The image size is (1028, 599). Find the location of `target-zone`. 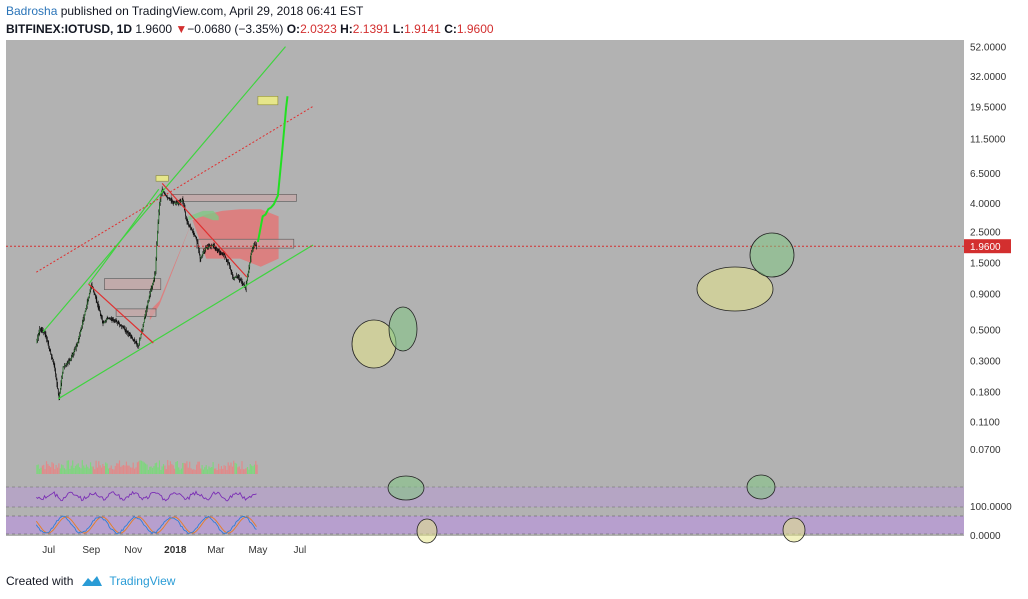

target-zone is located at coordinates (162, 178).